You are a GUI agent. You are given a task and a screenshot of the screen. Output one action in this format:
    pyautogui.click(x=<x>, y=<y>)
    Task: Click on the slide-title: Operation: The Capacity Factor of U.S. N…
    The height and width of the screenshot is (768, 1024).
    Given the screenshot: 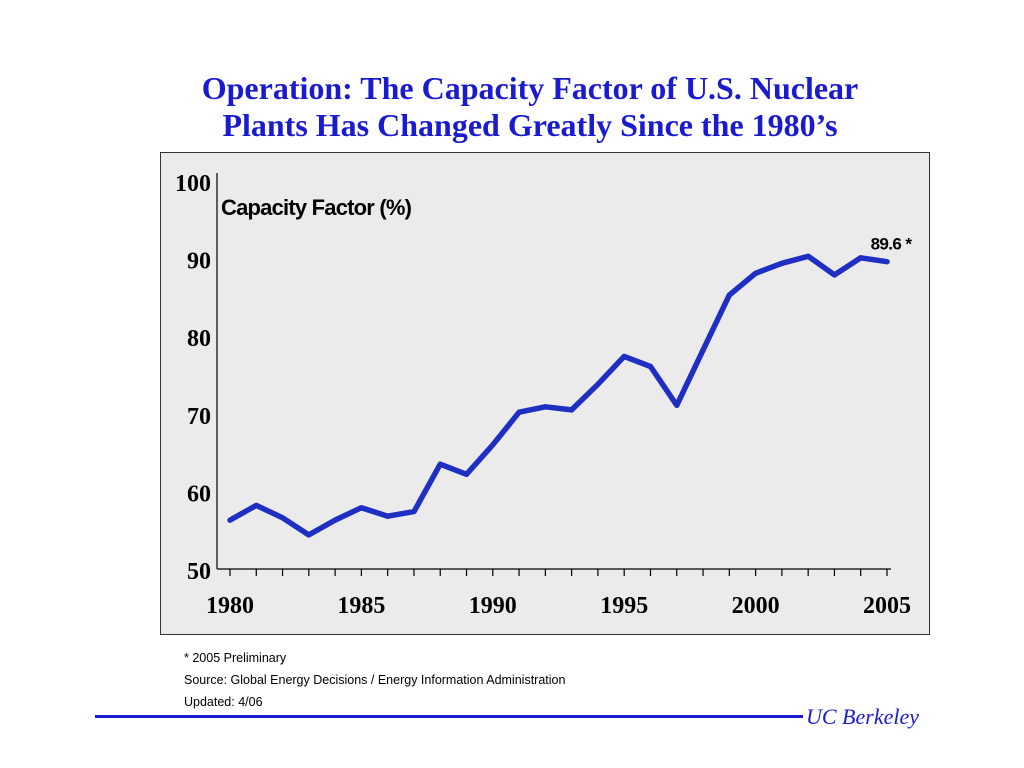 What is the action you would take?
    pyautogui.click(x=530, y=107)
    